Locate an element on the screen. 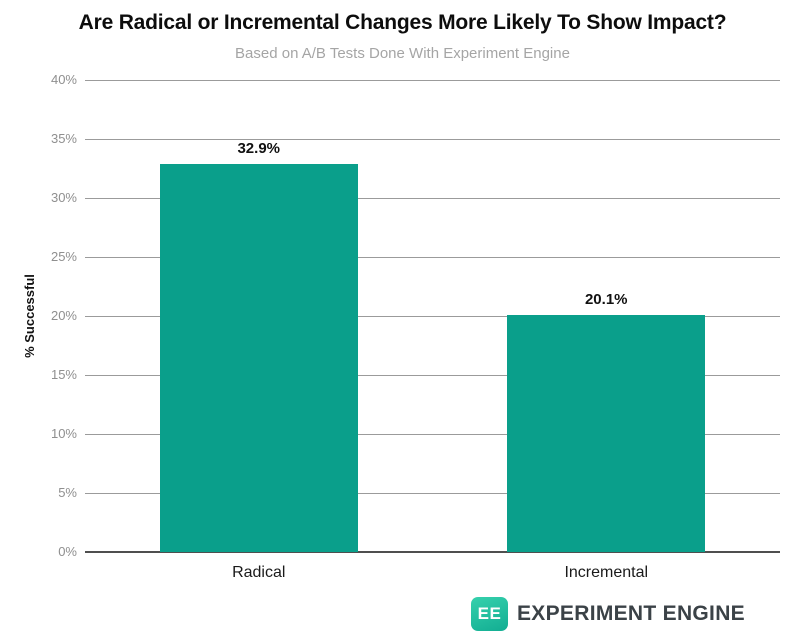  y-axis-tick-label: 5% is located at coordinates (67, 492).